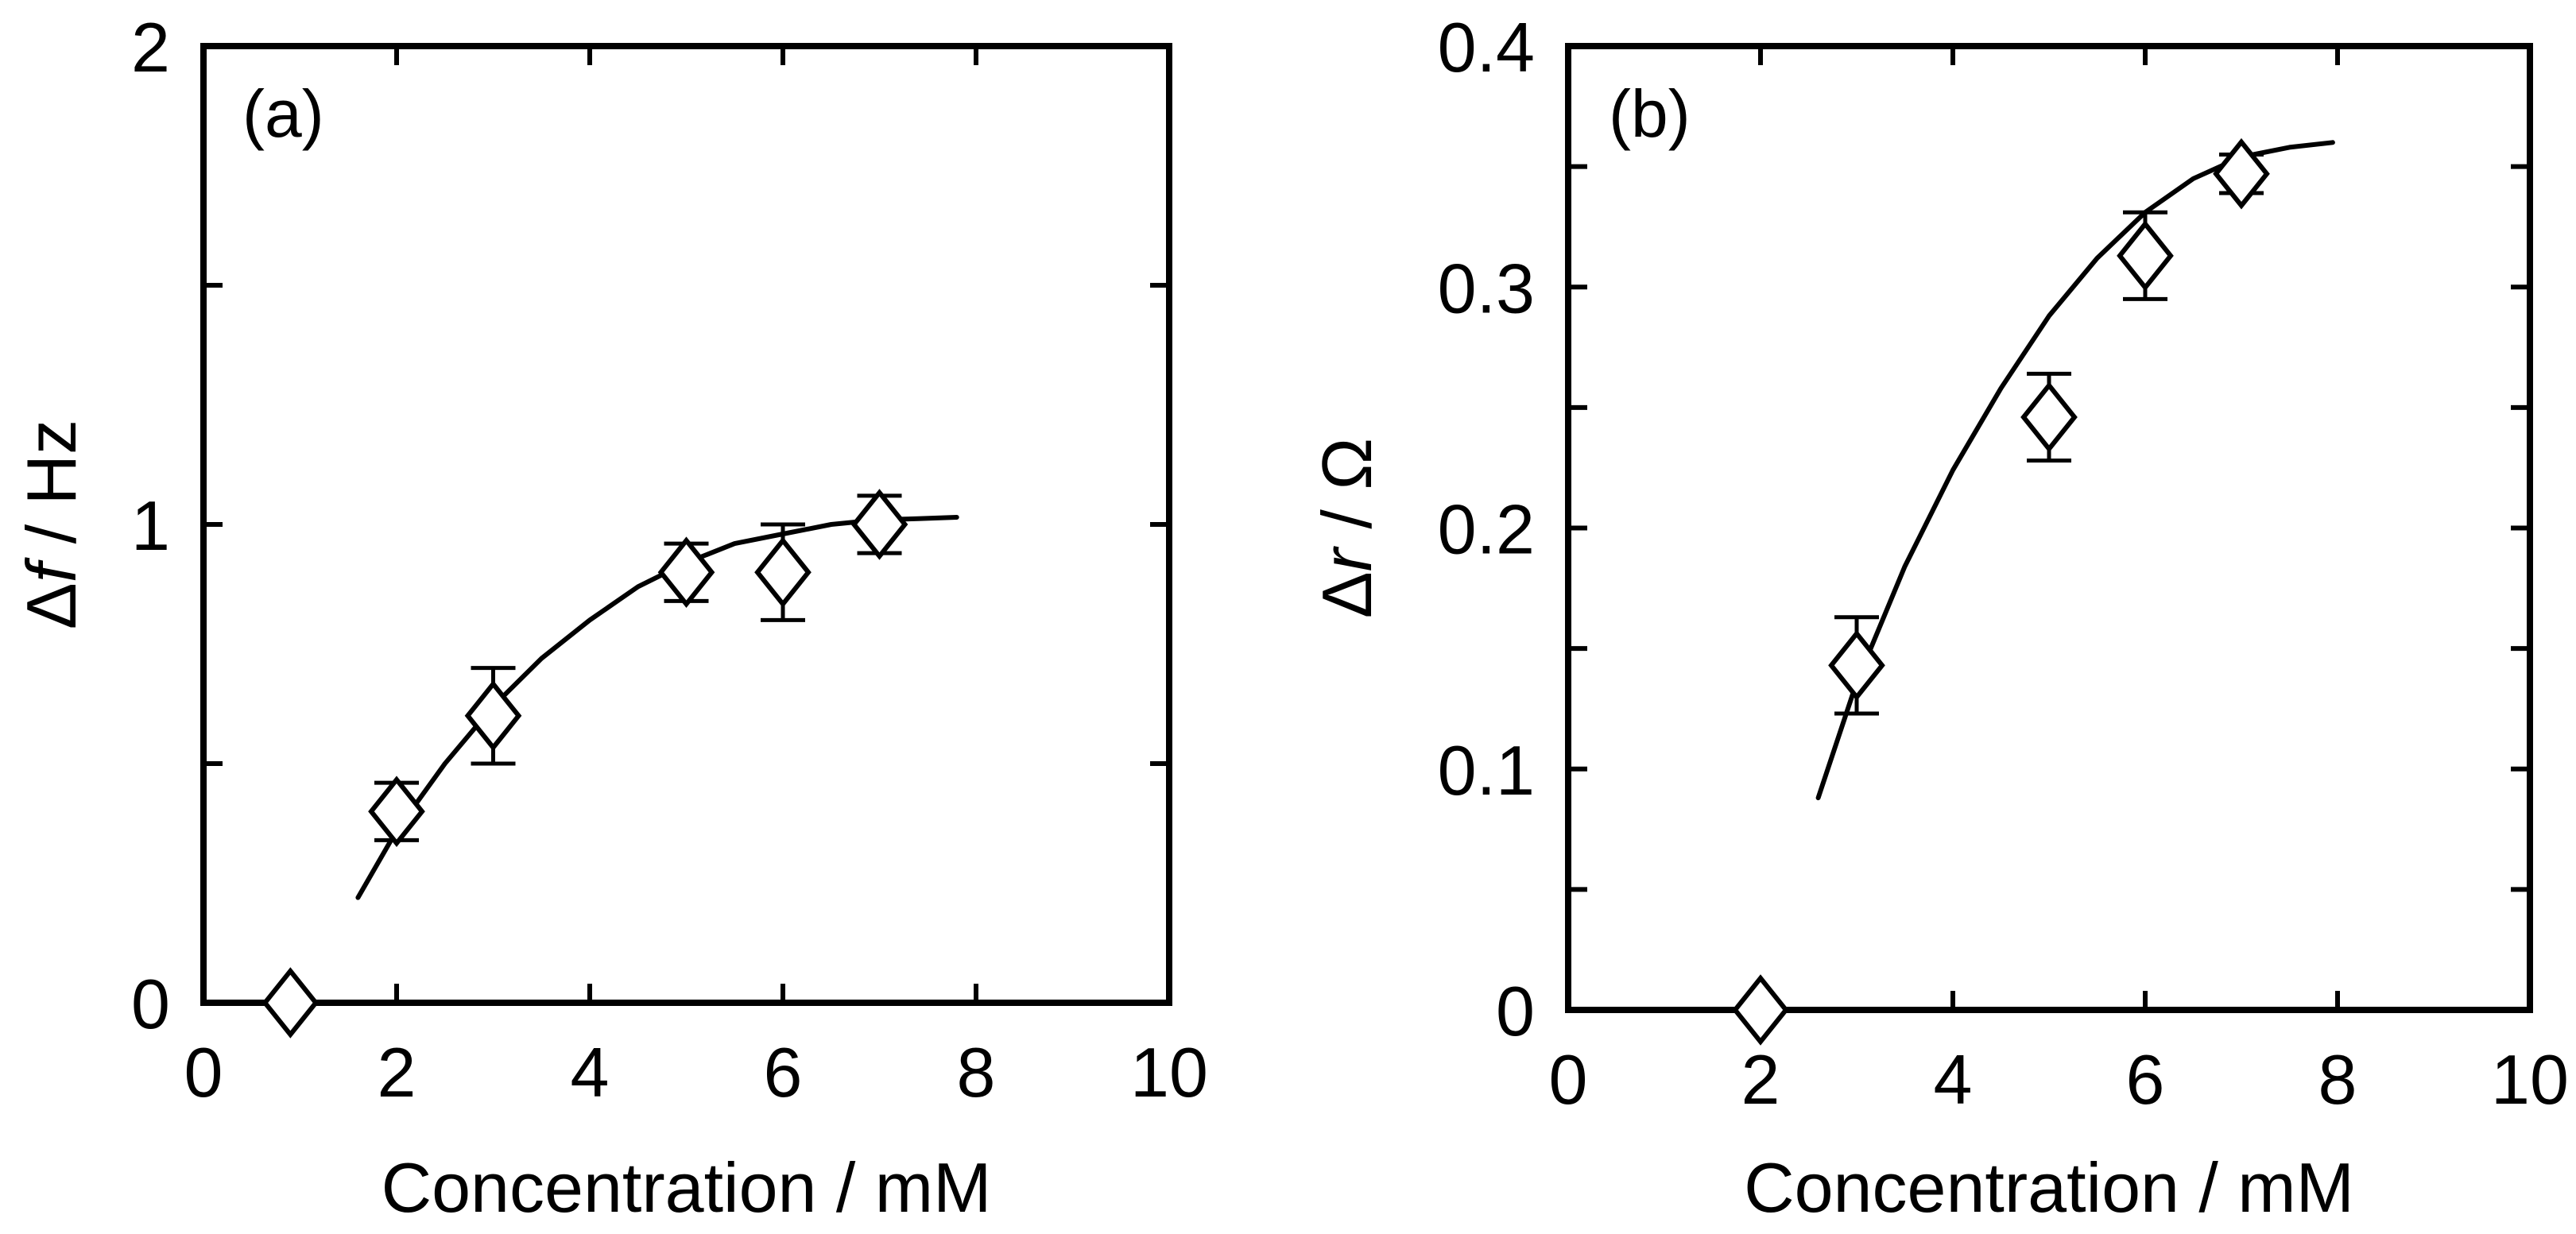  Describe the element at coordinates (1486, 288) in the screenshot. I see `y-tick-label: 0.3` at that location.